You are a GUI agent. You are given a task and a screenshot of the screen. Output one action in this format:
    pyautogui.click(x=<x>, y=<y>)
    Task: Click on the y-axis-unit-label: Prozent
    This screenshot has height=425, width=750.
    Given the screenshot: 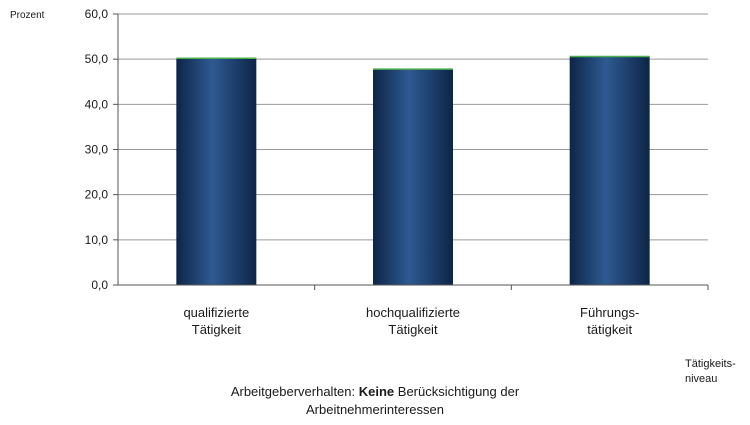 What is the action you would take?
    pyautogui.click(x=27, y=15)
    